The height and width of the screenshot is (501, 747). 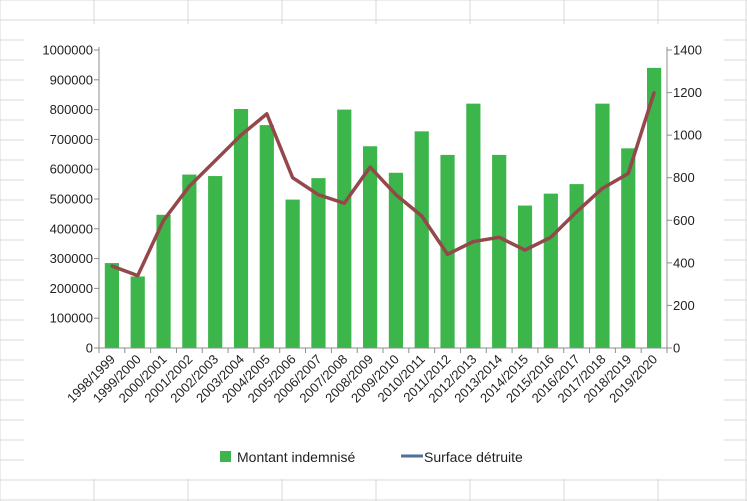 I want to click on bar-2004/2005, so click(x=266, y=236).